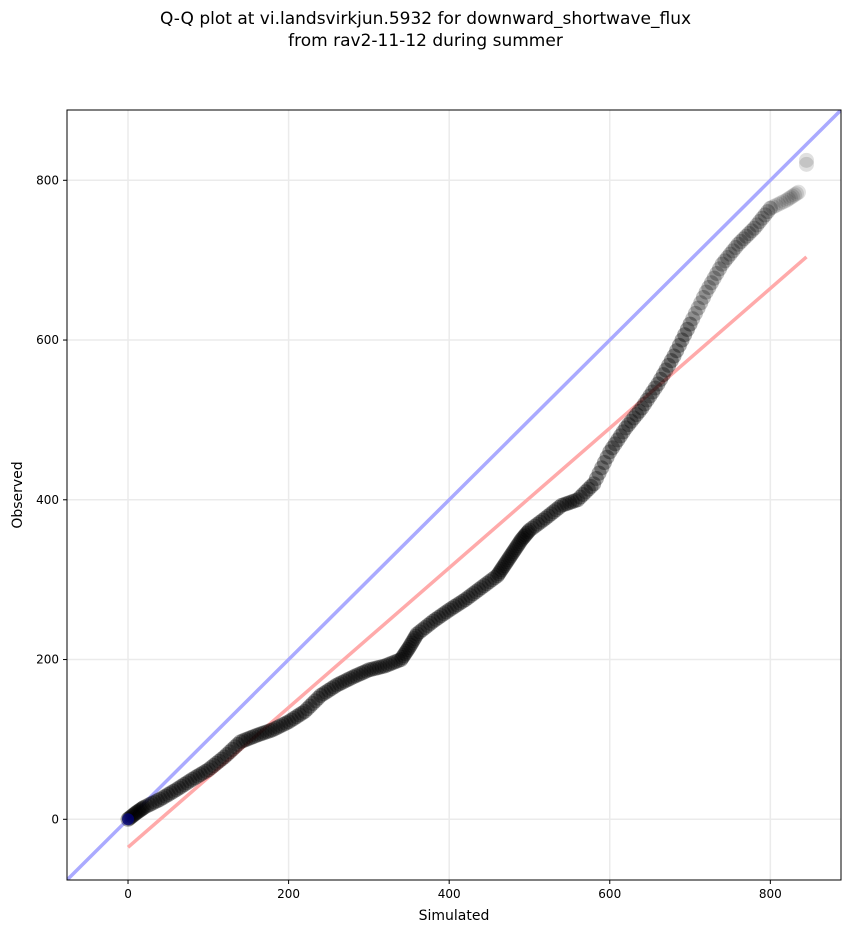 Image resolution: width=851 pixels, height=934 pixels. I want to click on y-tick-label: 0, so click(55, 819).